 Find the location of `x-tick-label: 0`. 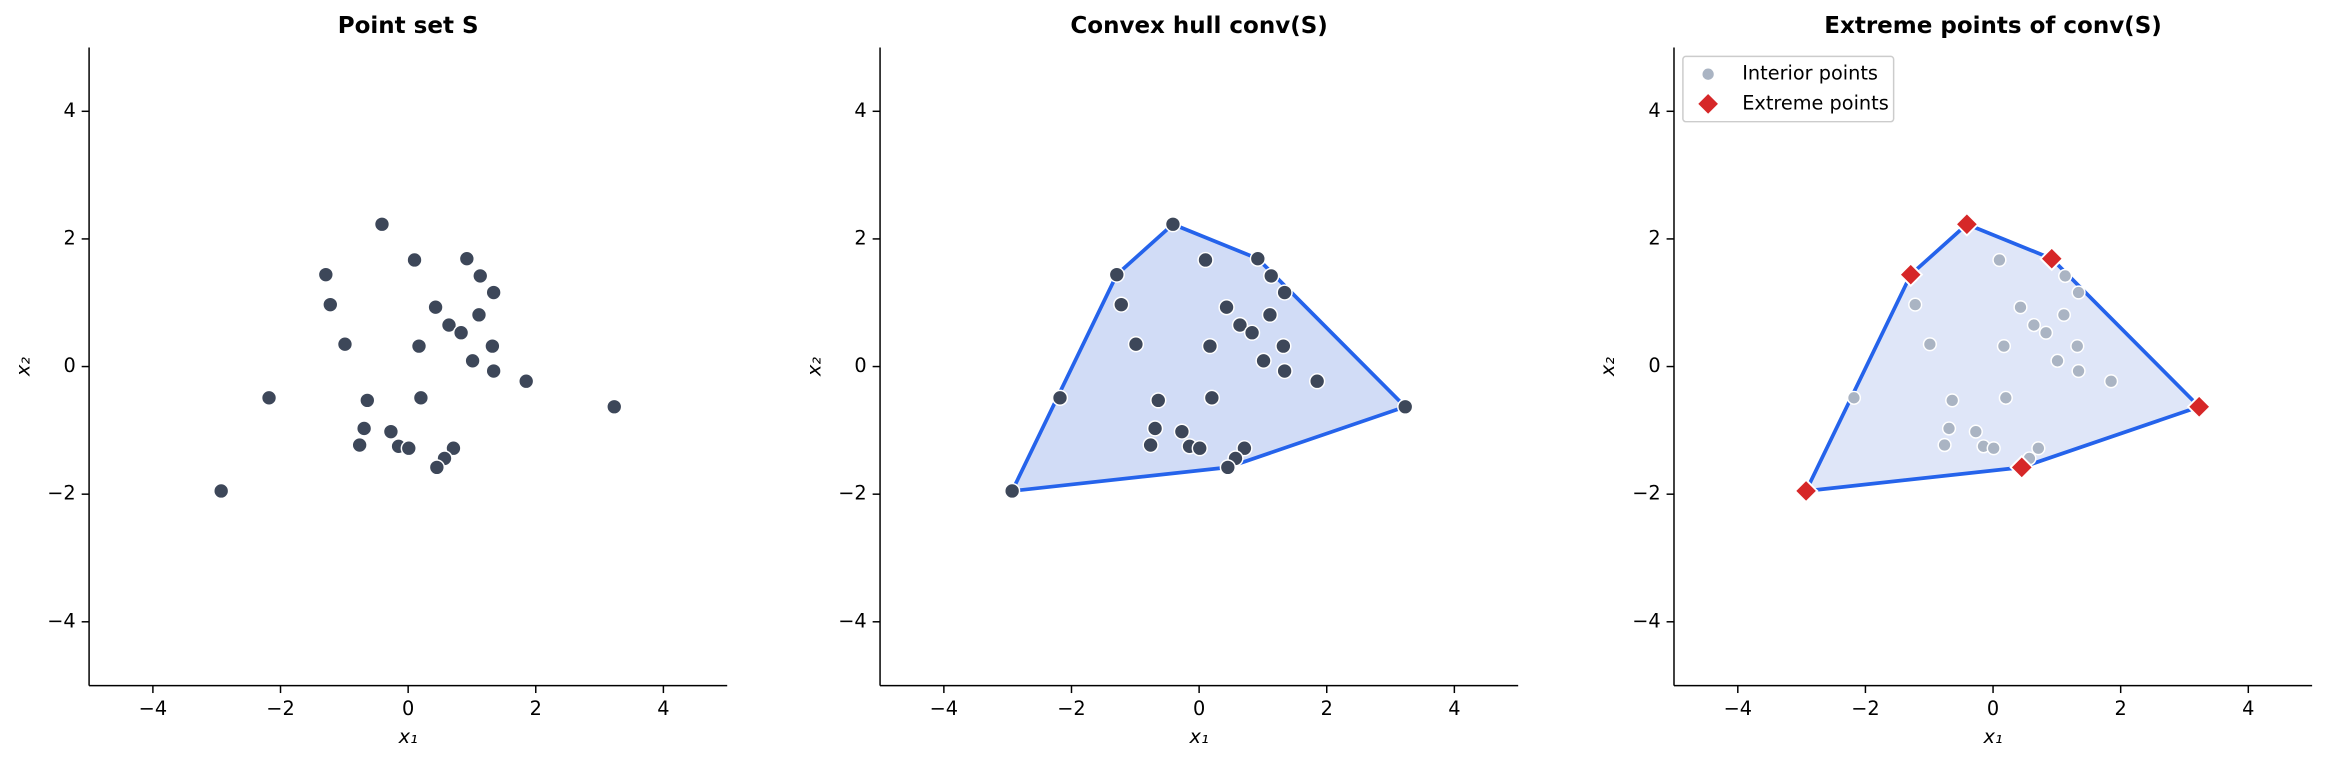

x-tick-label: 0 is located at coordinates (1199, 708).